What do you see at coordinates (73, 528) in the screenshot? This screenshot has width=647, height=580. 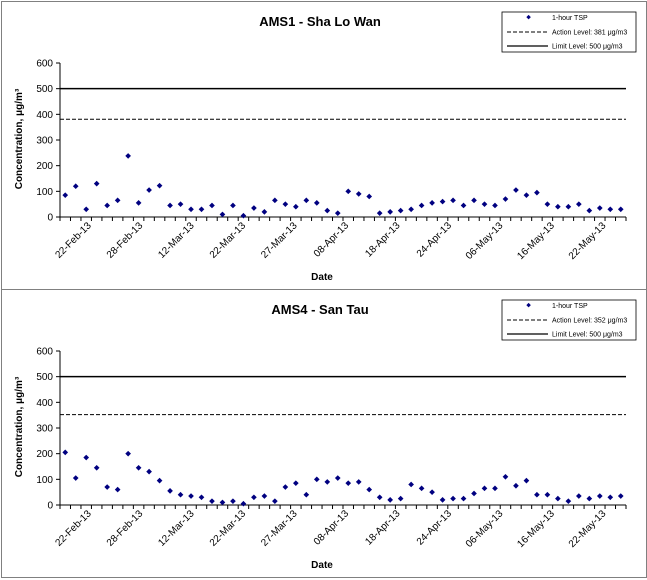 I see `x-tick-label: 22-Feb-13` at bounding box center [73, 528].